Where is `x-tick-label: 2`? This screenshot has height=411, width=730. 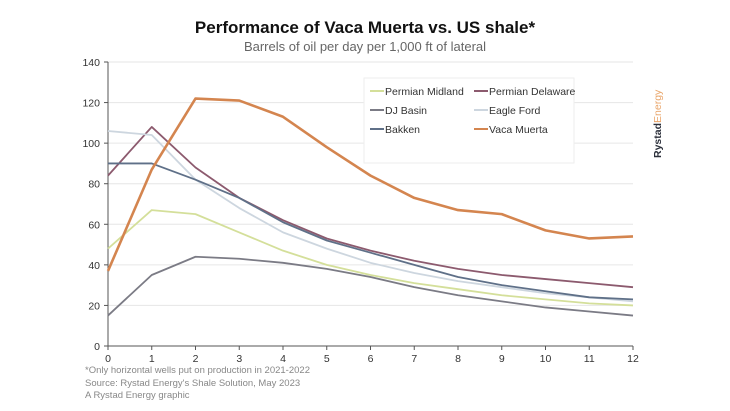 x-tick-label: 2 is located at coordinates (196, 359).